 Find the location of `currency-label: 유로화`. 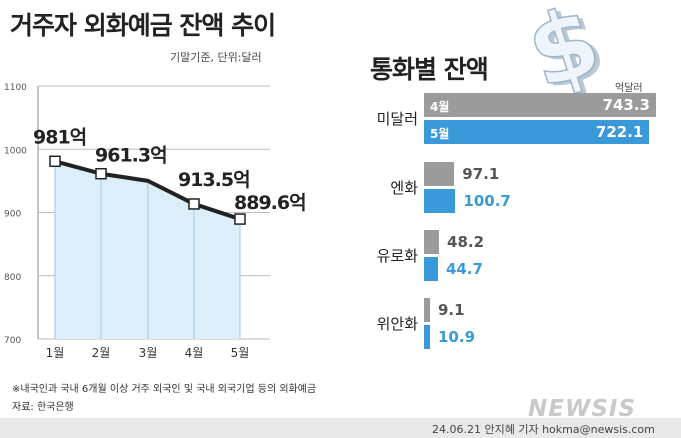

currency-label: 유로화 is located at coordinates (397, 256).